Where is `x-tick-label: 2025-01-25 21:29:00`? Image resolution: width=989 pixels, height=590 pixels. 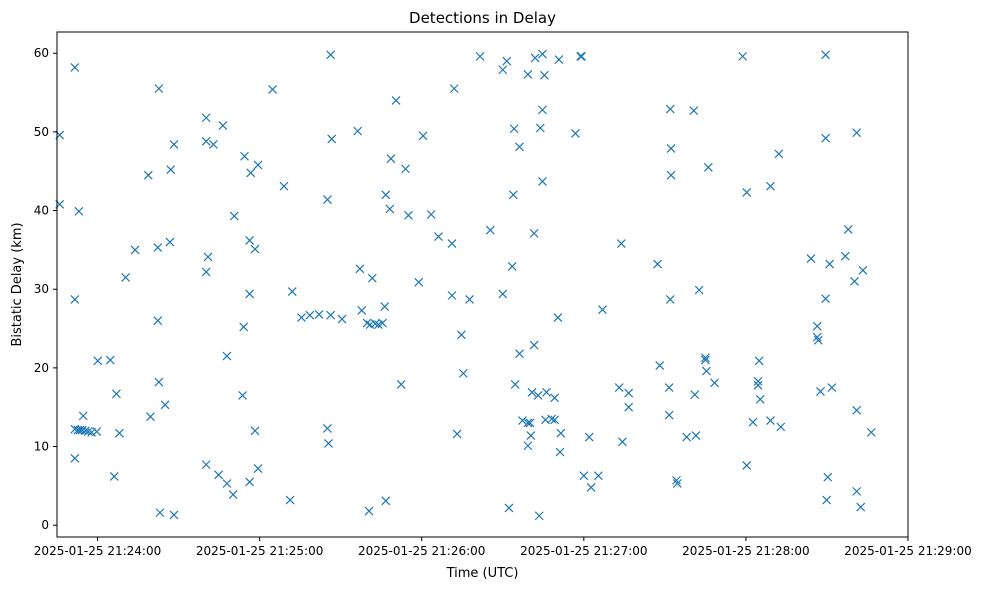
x-tick-label: 2025-01-25 21:29:00 is located at coordinates (907, 551).